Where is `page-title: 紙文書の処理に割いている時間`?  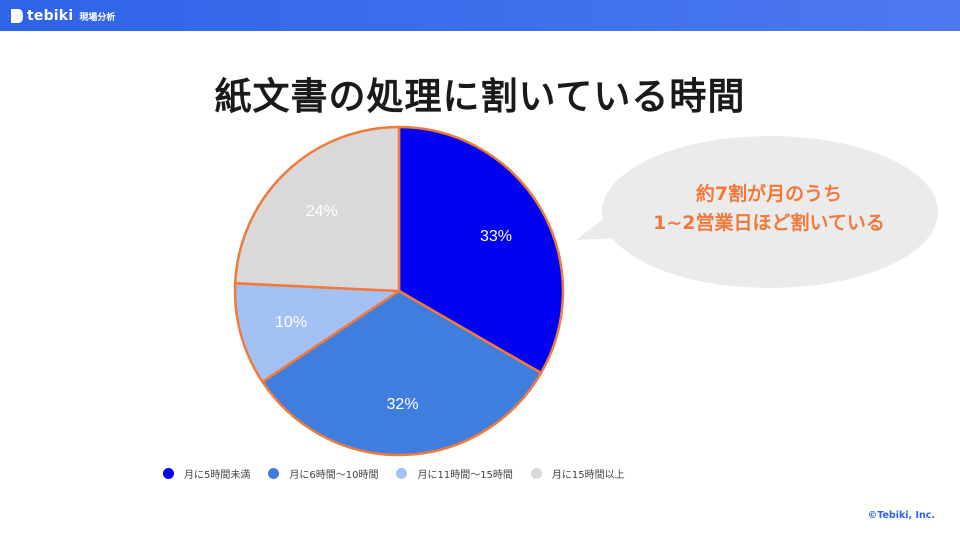
page-title: 紙文書の処理に割いている時間 is located at coordinates (480, 96).